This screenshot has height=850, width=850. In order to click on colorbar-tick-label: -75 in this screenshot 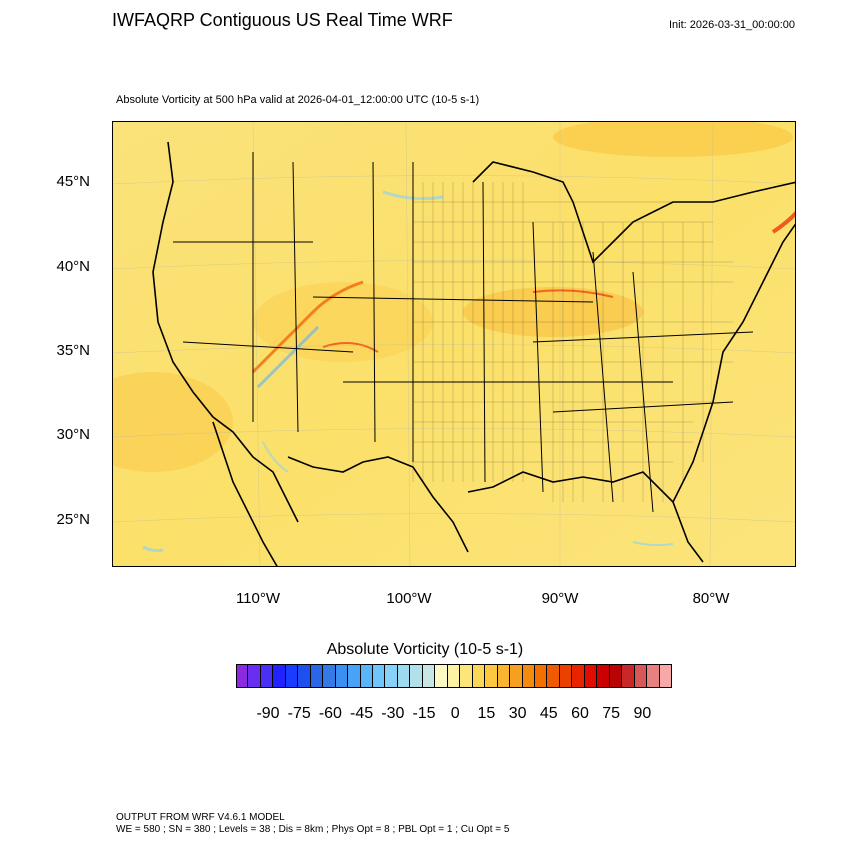, I will do `click(299, 713)`.